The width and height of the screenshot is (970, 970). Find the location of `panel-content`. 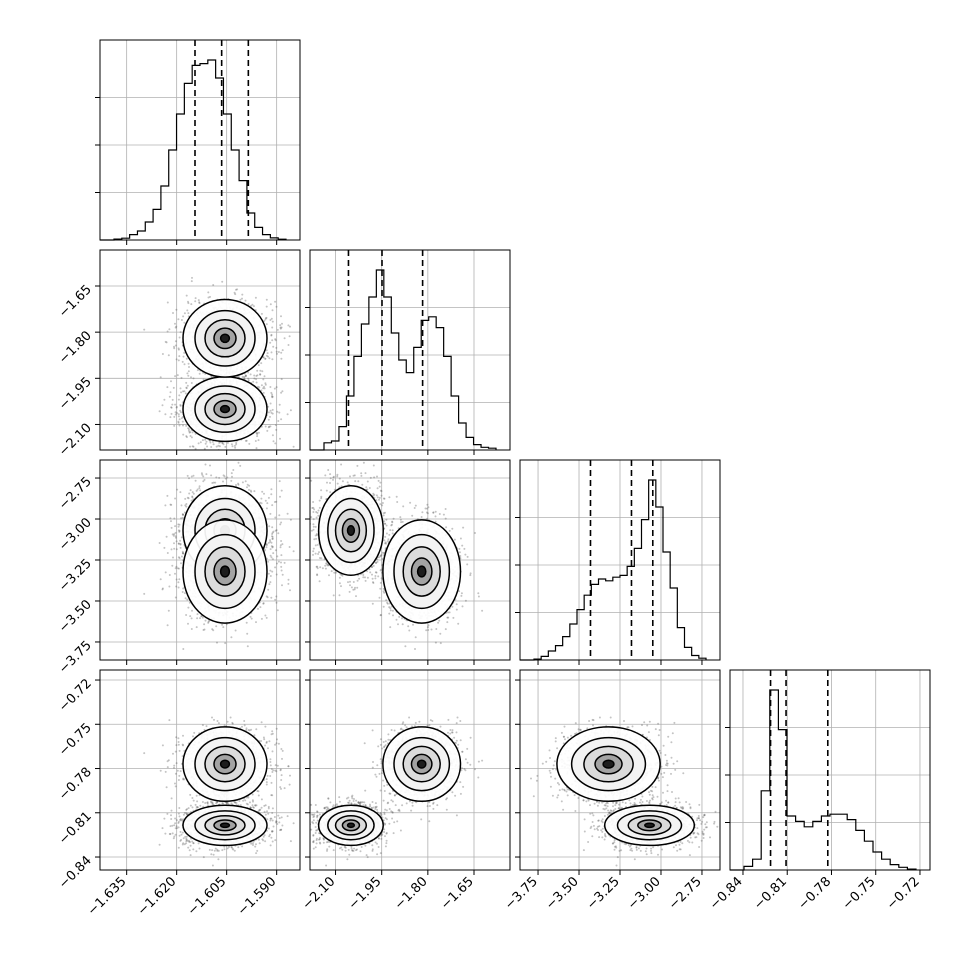

panel-content is located at coordinates (200, 560).